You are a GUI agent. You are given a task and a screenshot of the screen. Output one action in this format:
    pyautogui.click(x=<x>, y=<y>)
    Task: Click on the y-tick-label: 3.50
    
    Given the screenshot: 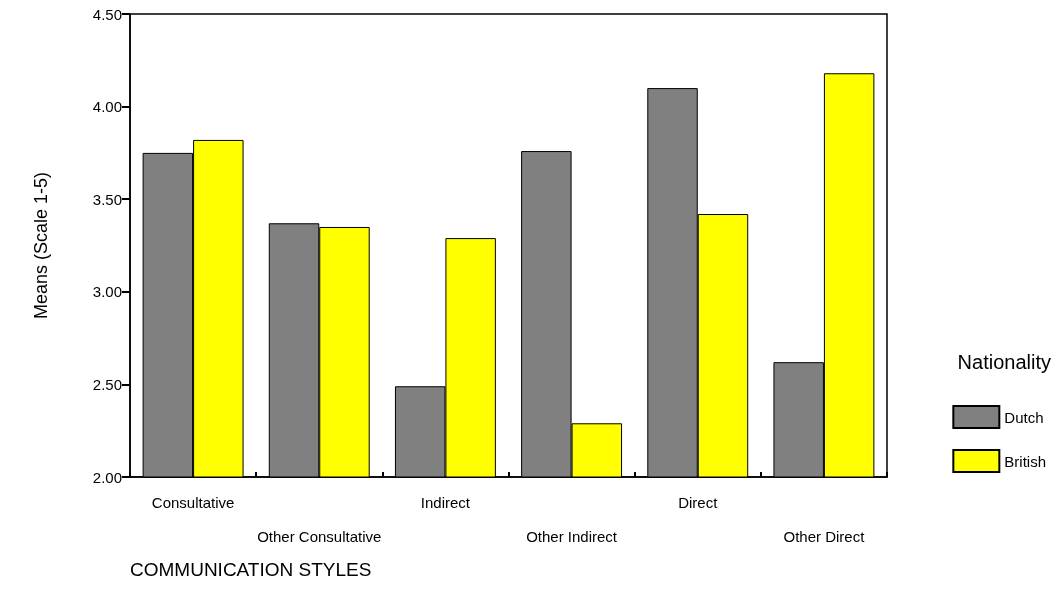 What is the action you would take?
    pyautogui.click(x=107, y=199)
    